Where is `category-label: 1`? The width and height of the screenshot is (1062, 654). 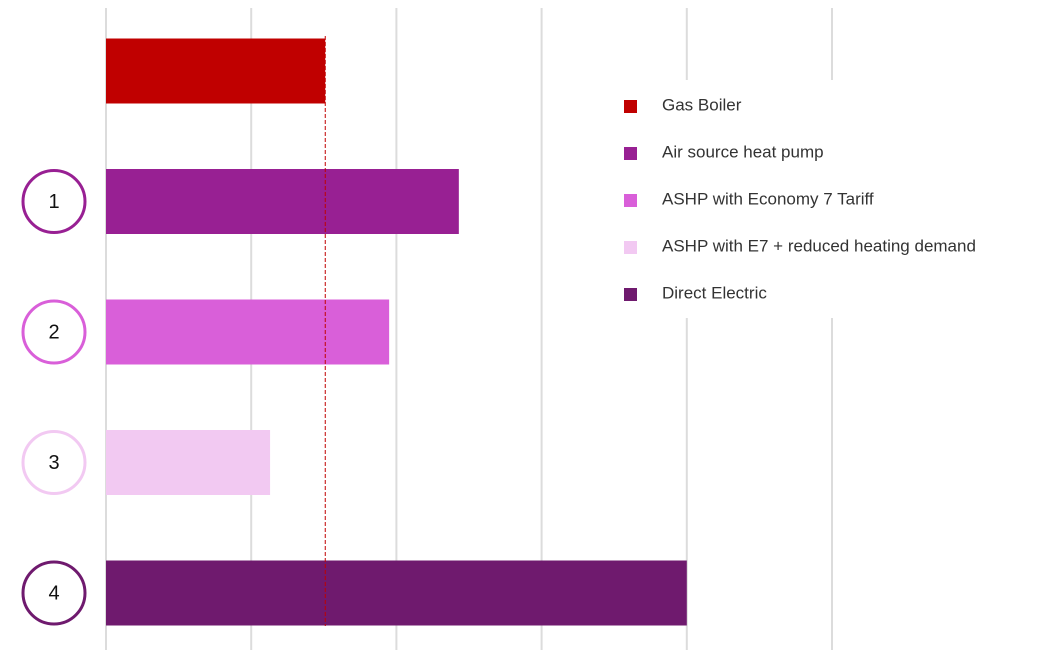
category-label: 1 is located at coordinates (53, 202).